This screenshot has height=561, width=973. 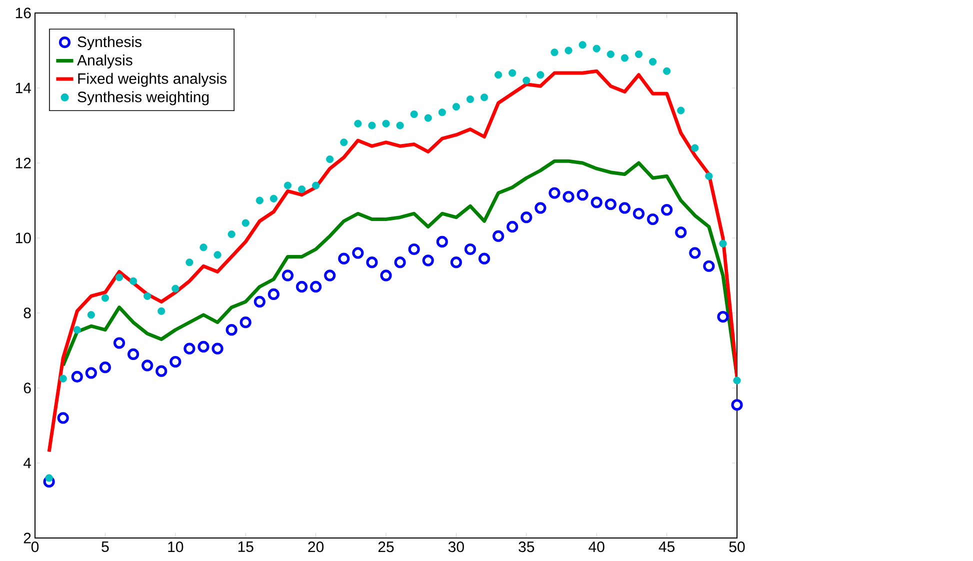 I want to click on x-tick-label: 15, so click(x=246, y=547).